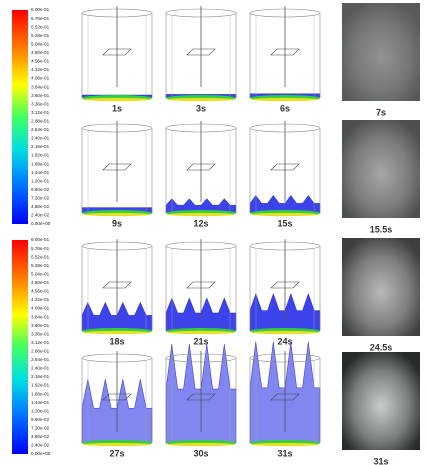  Describe the element at coordinates (201, 108) in the screenshot. I see `time-label: 3s` at that location.